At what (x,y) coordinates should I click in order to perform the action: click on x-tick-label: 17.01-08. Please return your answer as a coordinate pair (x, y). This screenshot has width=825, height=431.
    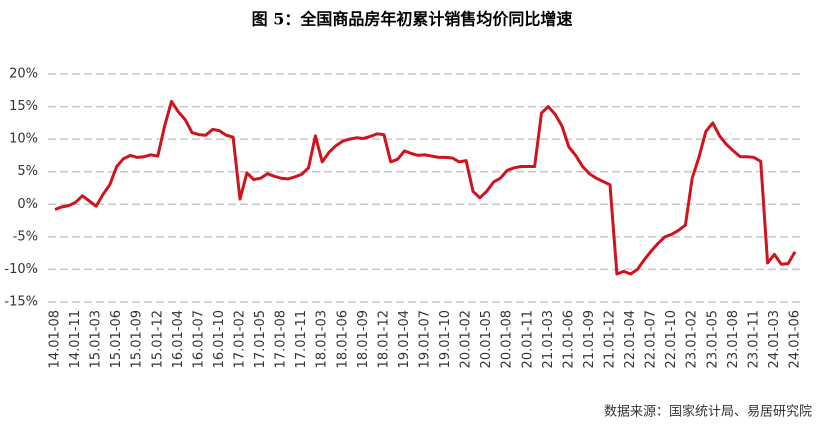
    Looking at the image, I should click on (281, 339).